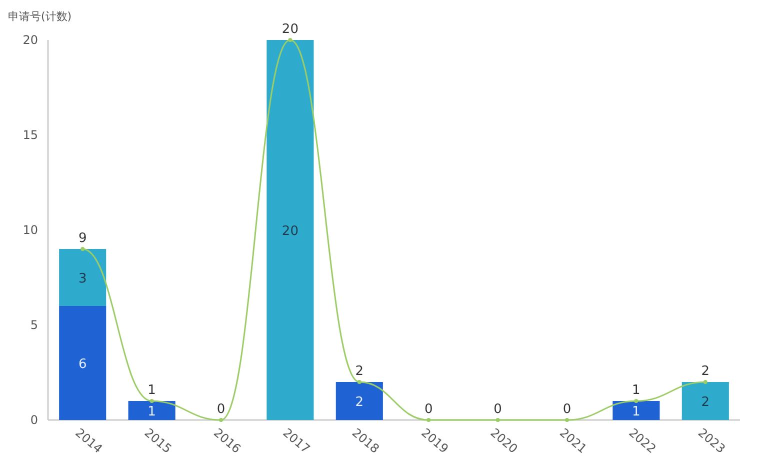 Image resolution: width=784 pixels, height=468 pixels. What do you see at coordinates (82, 238) in the screenshot?
I see `data-label: 9` at bounding box center [82, 238].